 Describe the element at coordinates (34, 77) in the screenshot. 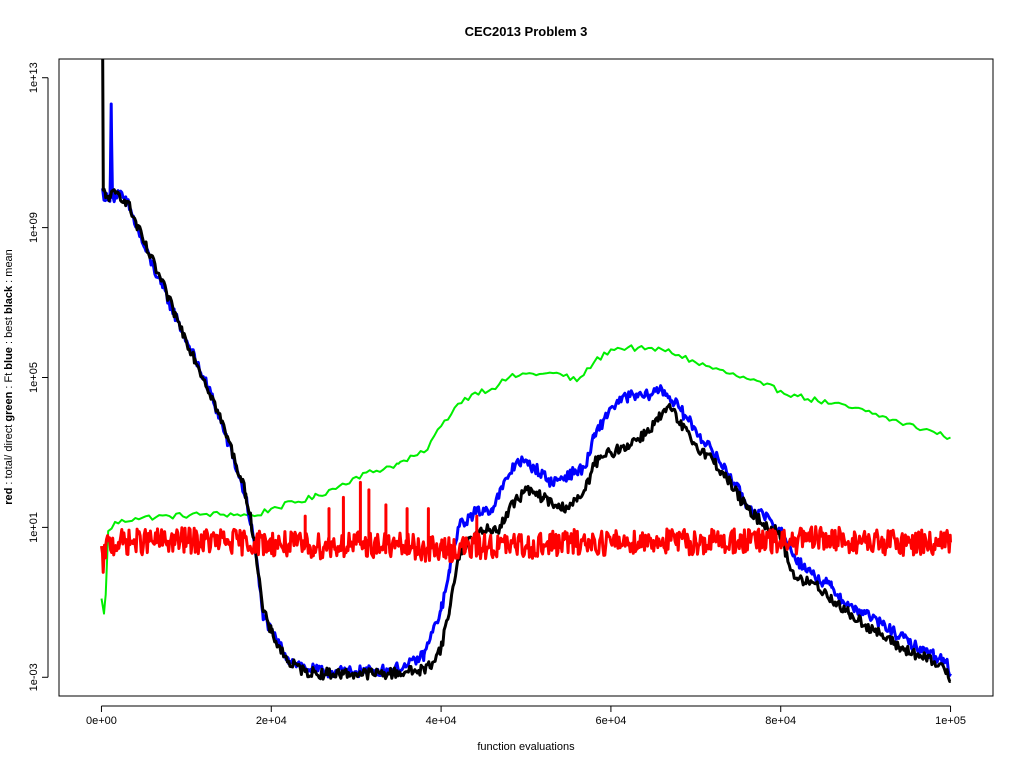

I see `y-tick-label-4: 1e+13` at that location.